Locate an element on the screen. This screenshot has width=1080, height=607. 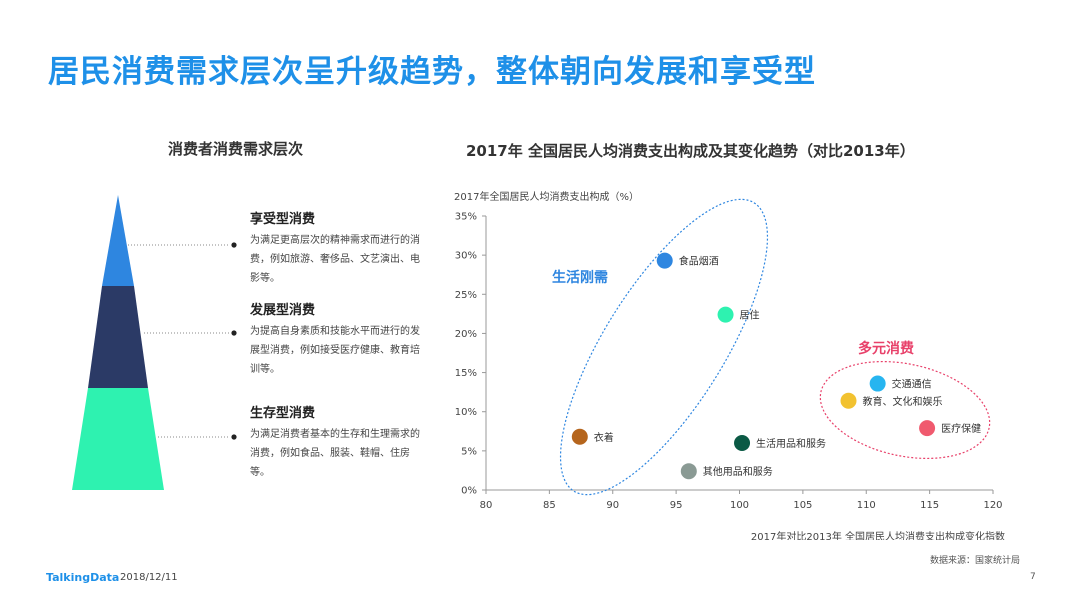
x-tick-label: 115 is located at coordinates (929, 505).